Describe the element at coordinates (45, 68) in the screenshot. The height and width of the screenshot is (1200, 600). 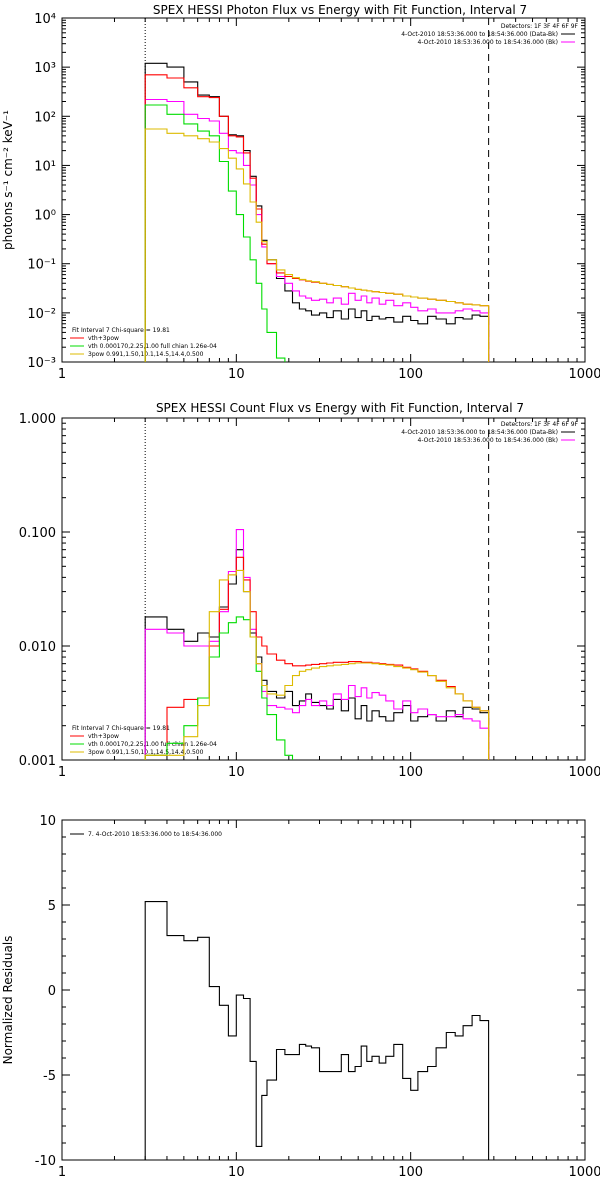
I see `photon-flux-y-tick-label: 10³` at that location.